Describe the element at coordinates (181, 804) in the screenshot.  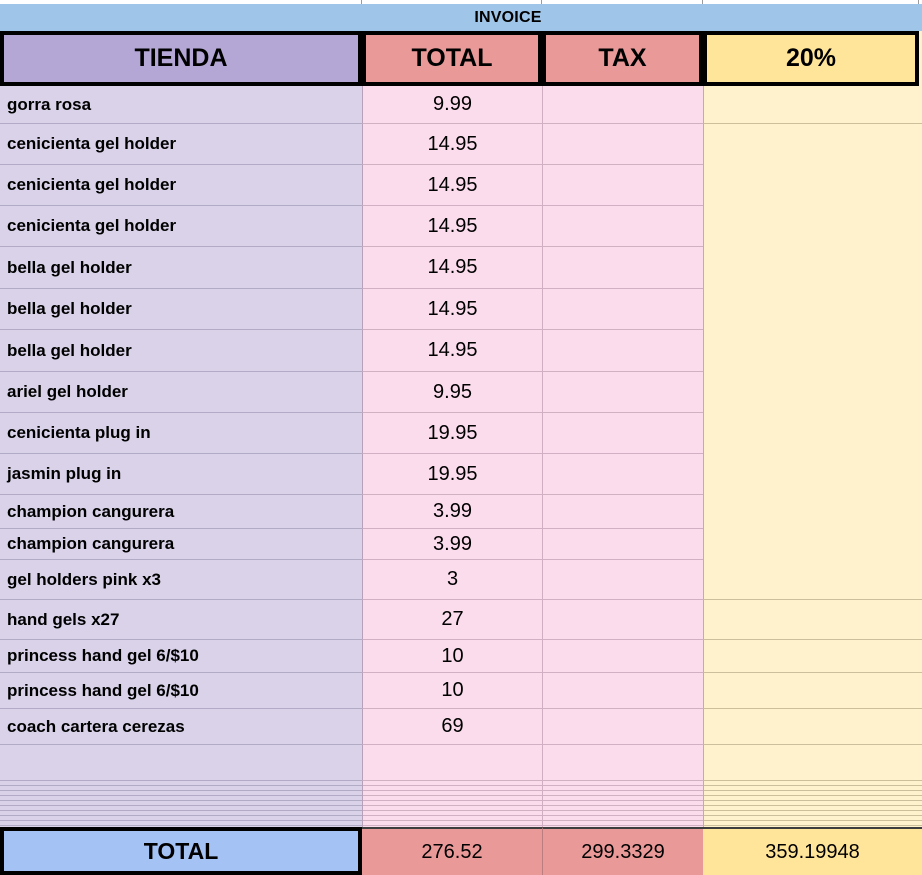
I see `stripe-col-tienda` at that location.